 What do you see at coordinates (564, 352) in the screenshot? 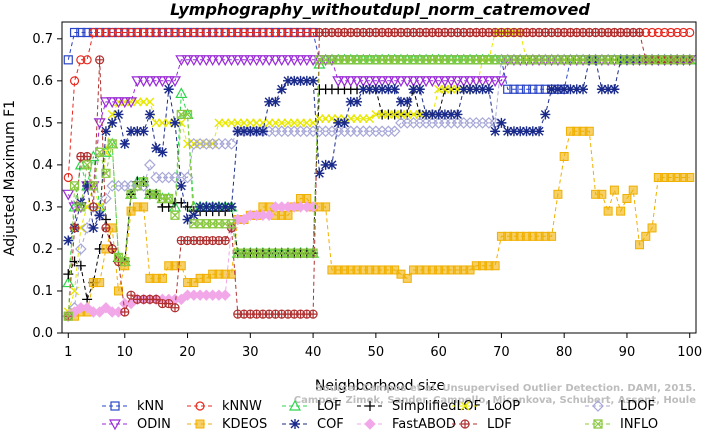
I see `x-tick-label: 80` at bounding box center [564, 352].